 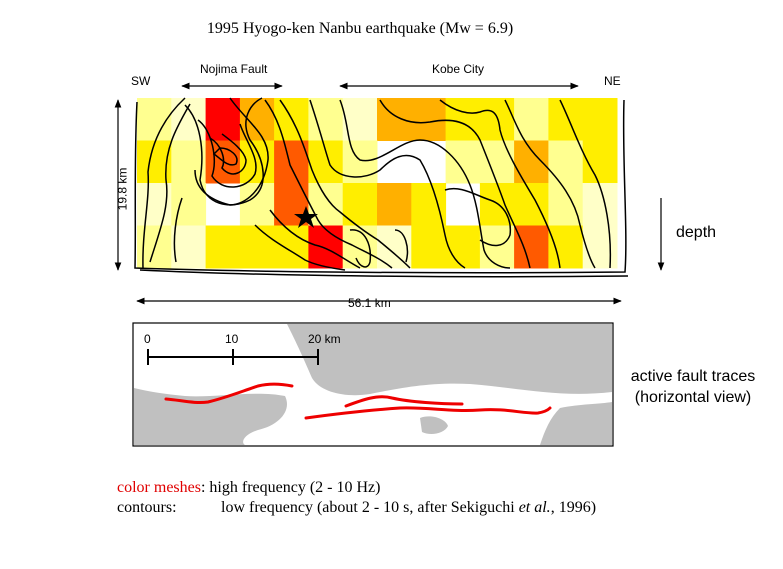 I want to click on legend-color-key: color meshes, so click(x=159, y=487).